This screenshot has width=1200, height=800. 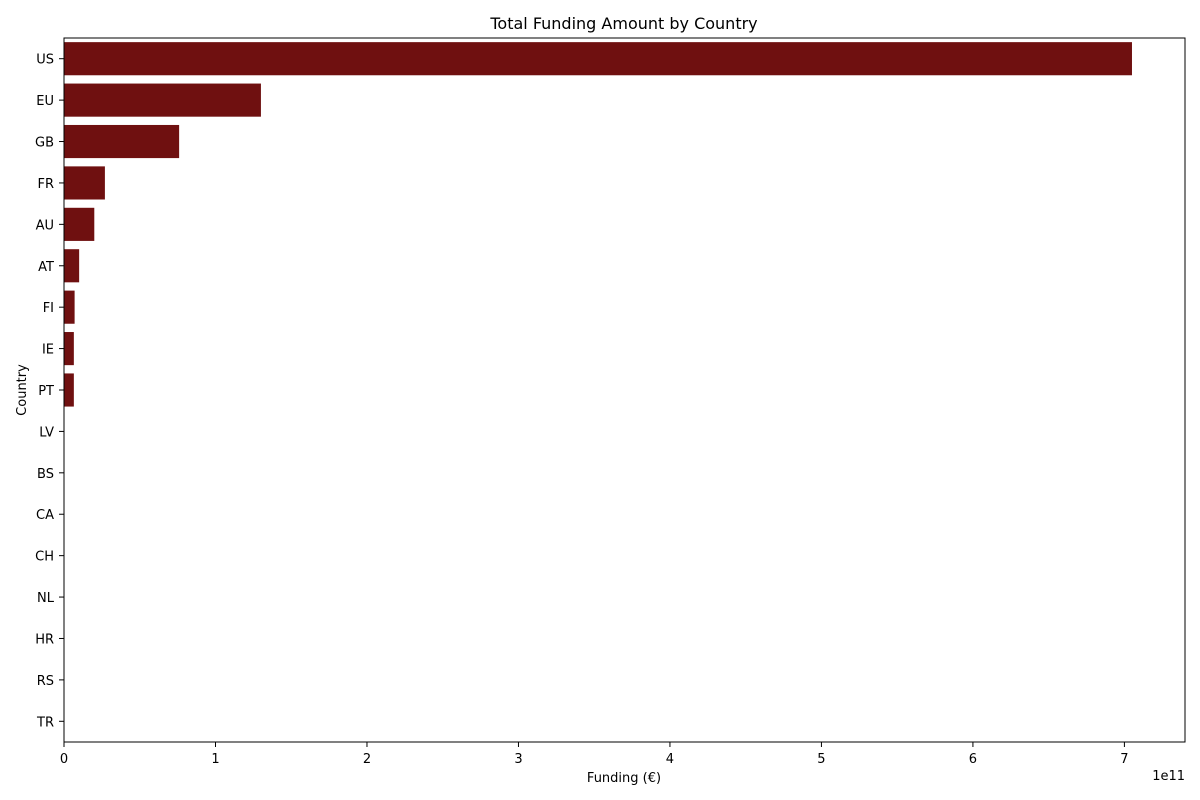 What do you see at coordinates (45, 474) in the screenshot?
I see `y-tick-label: BS` at bounding box center [45, 474].